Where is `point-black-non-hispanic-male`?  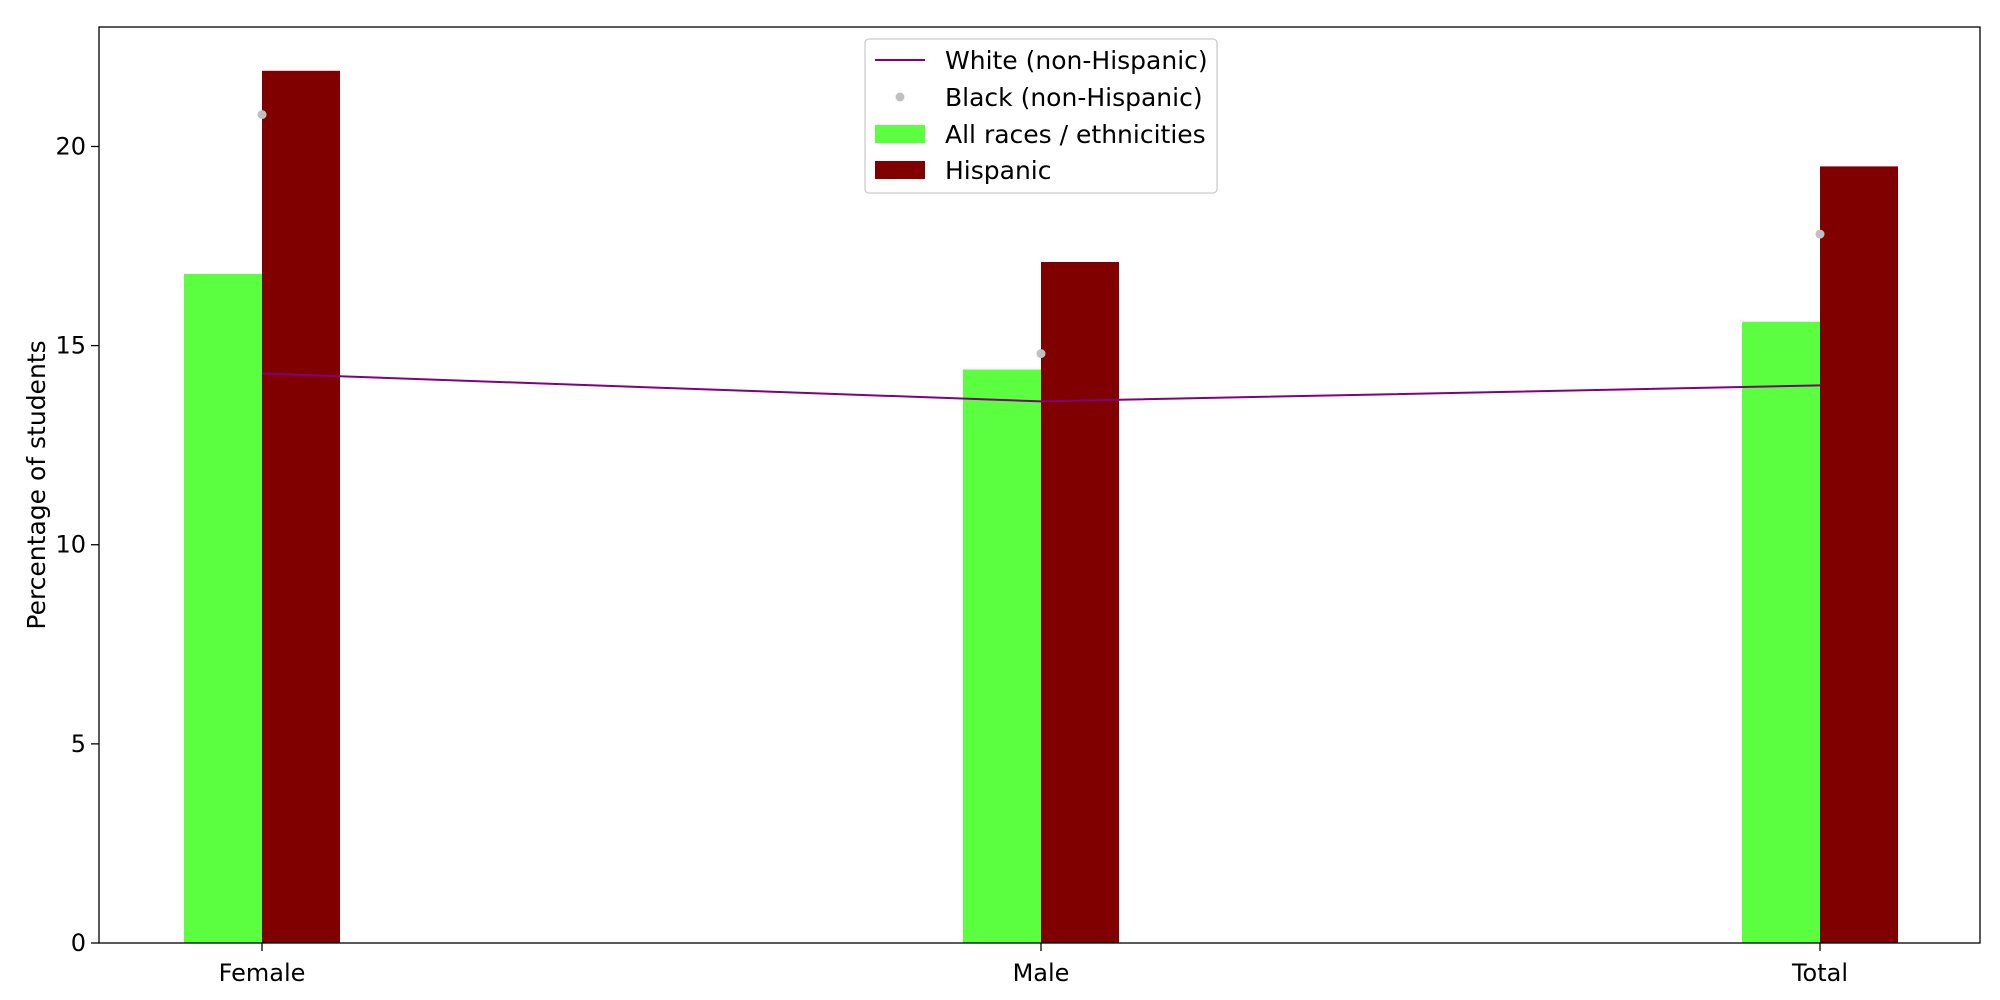
point-black-non-hispanic-male is located at coordinates (1041, 354).